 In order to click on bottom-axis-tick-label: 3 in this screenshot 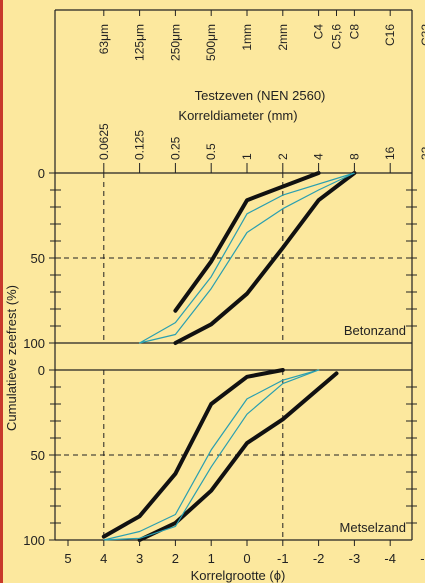, I will do `click(139, 558)`.